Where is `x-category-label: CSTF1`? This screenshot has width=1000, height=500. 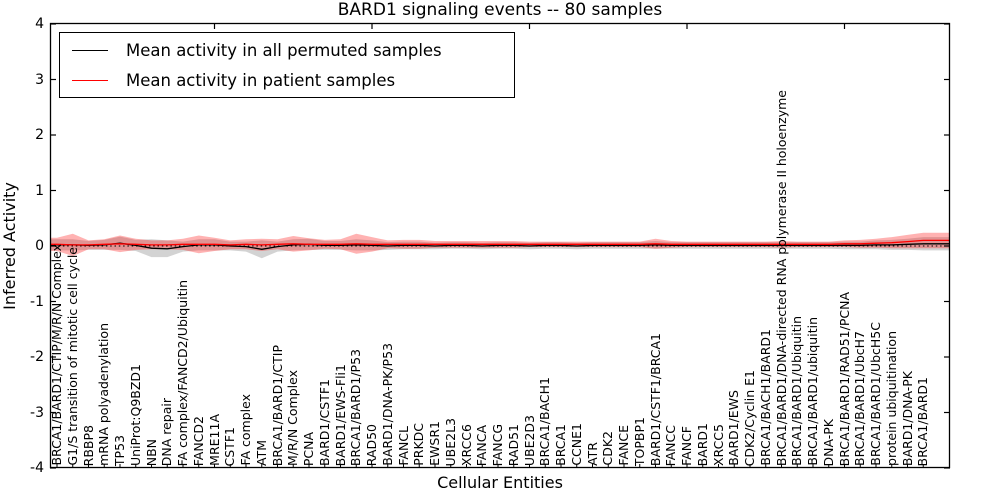
x-category-label: CSTF1 is located at coordinates (230, 446).